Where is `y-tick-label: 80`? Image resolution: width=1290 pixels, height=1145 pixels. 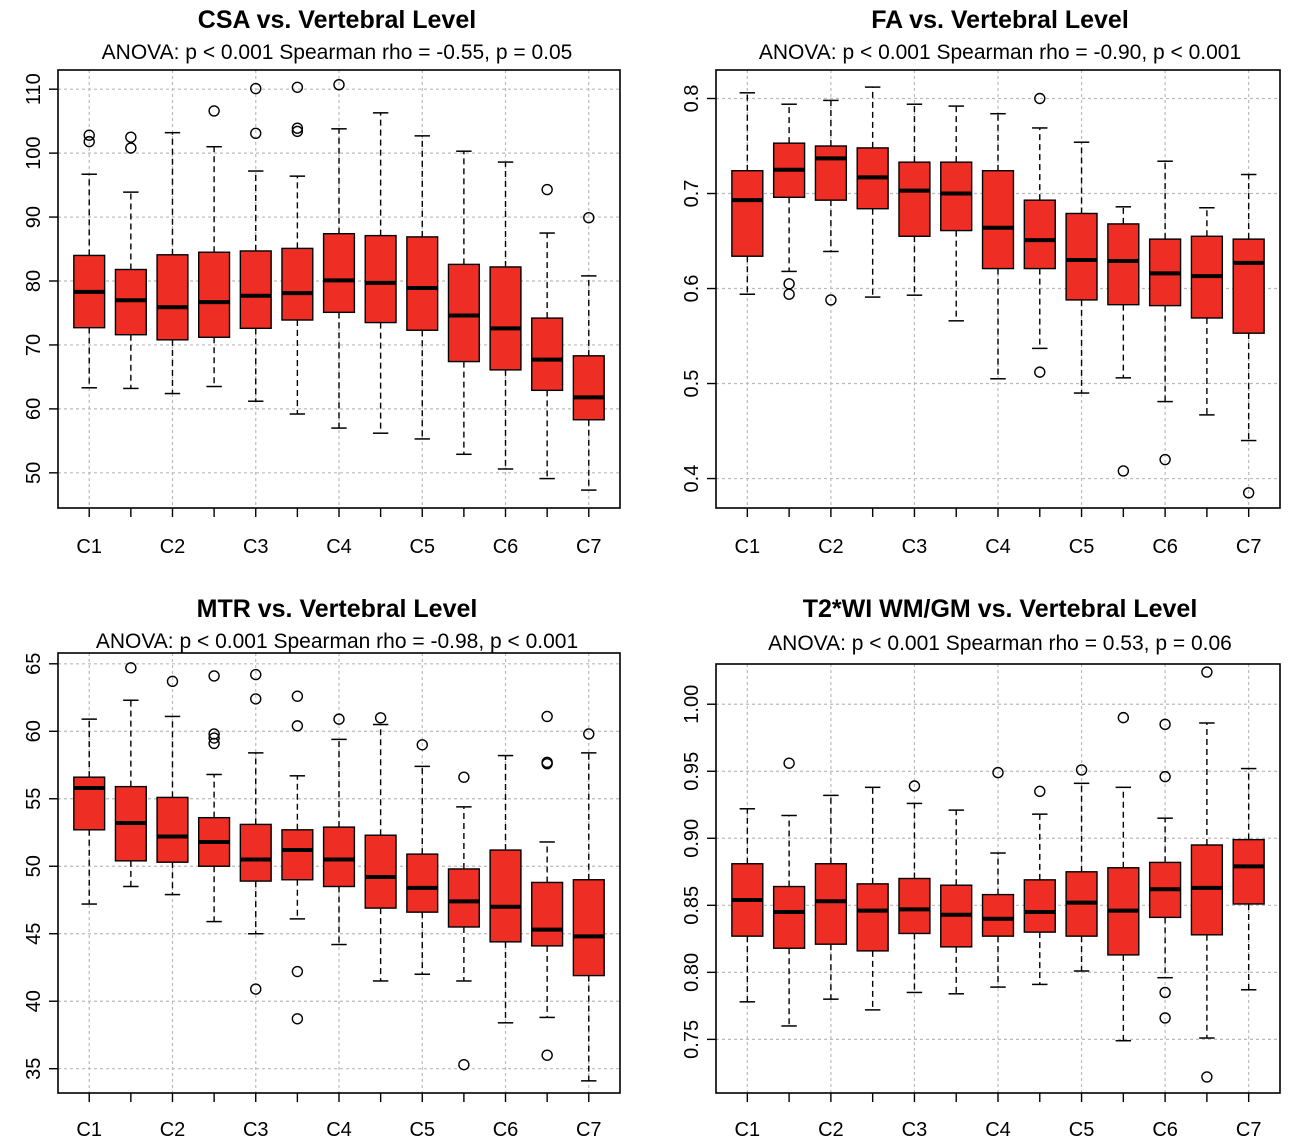
y-tick-label: 80 is located at coordinates (34, 281).